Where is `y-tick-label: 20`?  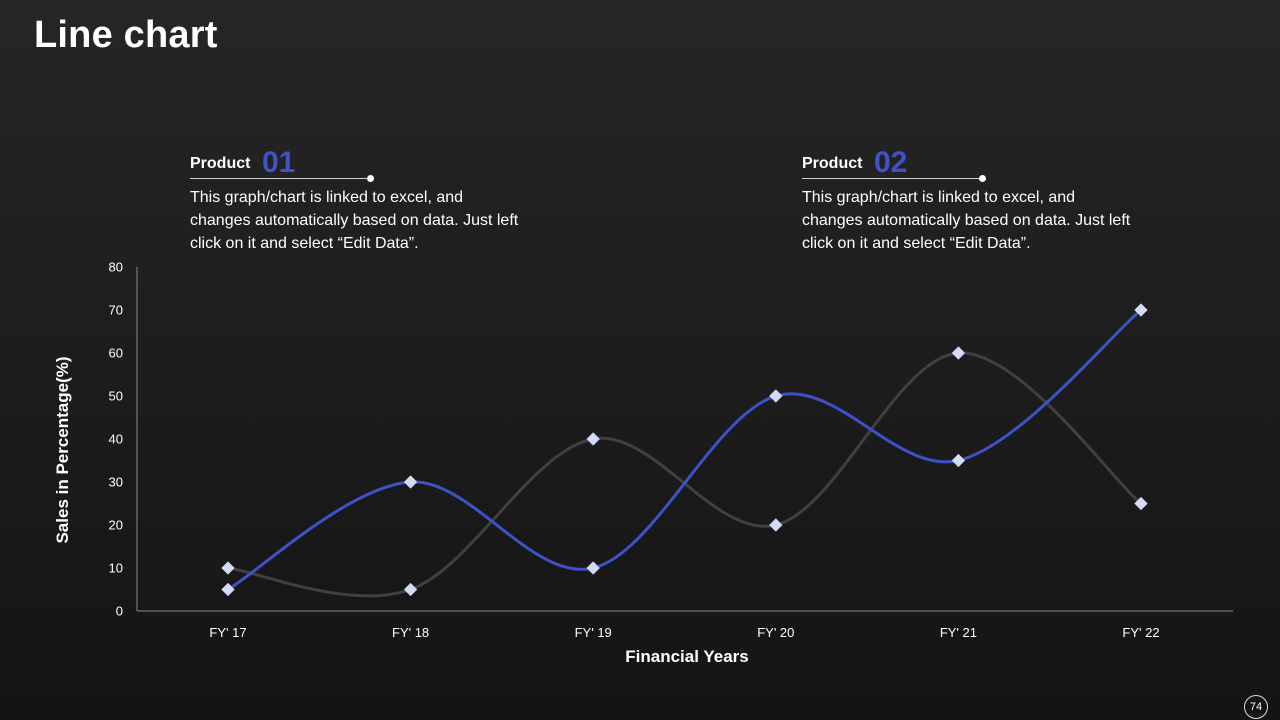
y-tick-label: 20 is located at coordinates (116, 525).